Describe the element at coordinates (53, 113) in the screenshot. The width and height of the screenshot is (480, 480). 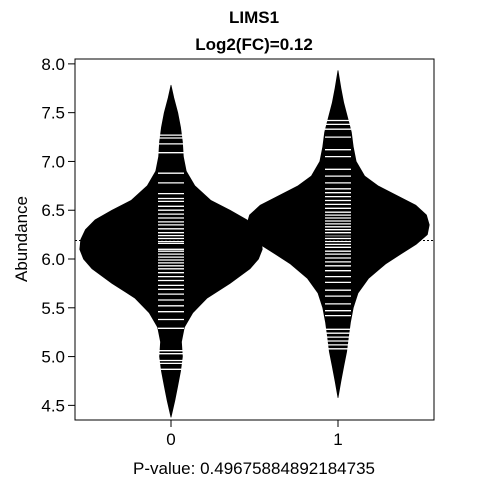
I see `y-tick-label-6: 7.5` at that location.